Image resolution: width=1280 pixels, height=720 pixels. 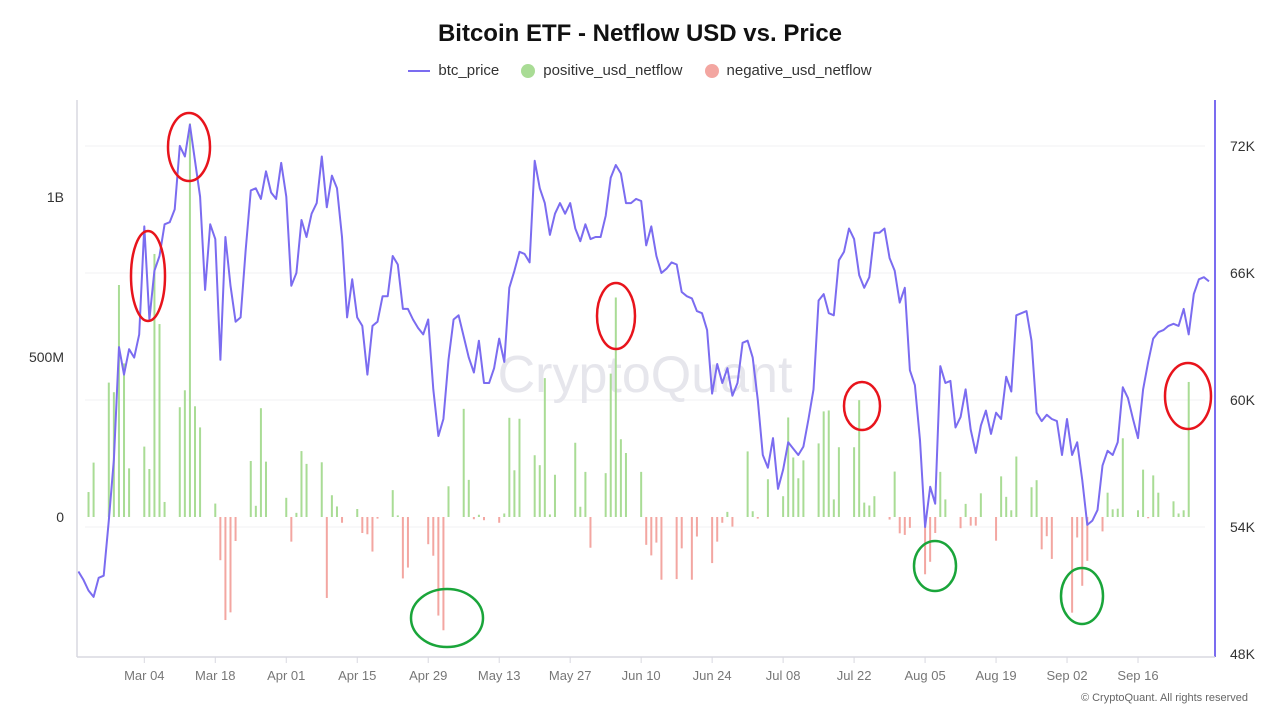 I want to click on x-tick-label: Sep 02, so click(x=1066, y=675).